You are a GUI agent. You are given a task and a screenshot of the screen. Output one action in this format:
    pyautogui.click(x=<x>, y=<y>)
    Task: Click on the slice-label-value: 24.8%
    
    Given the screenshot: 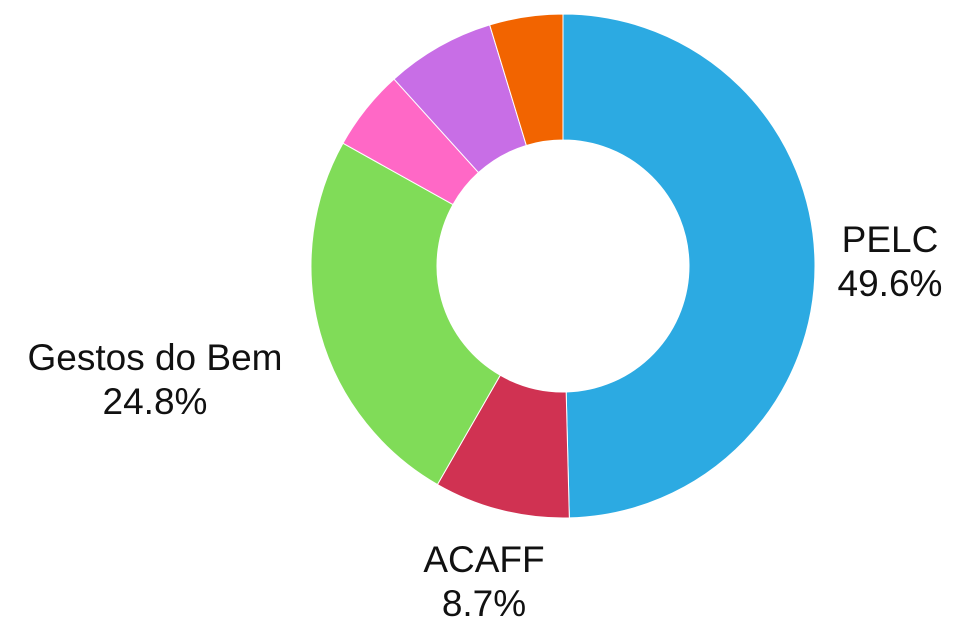 What is the action you would take?
    pyautogui.click(x=155, y=401)
    